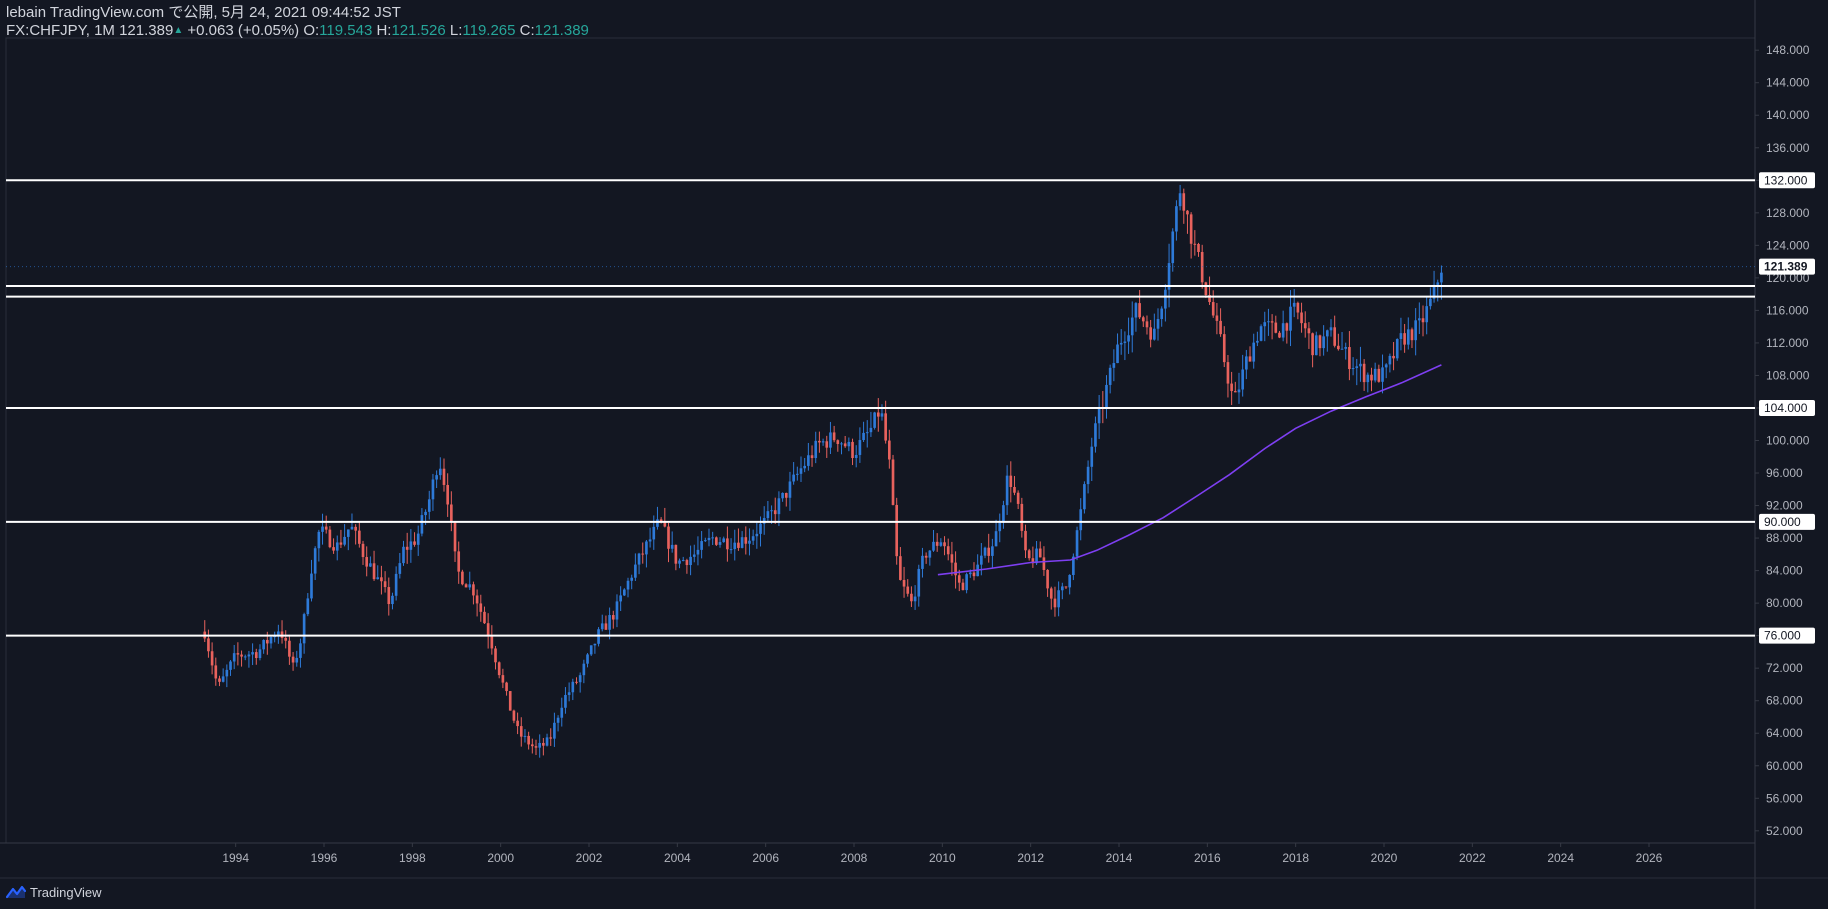  I want to click on x-tick-label: 2004, so click(677, 858).